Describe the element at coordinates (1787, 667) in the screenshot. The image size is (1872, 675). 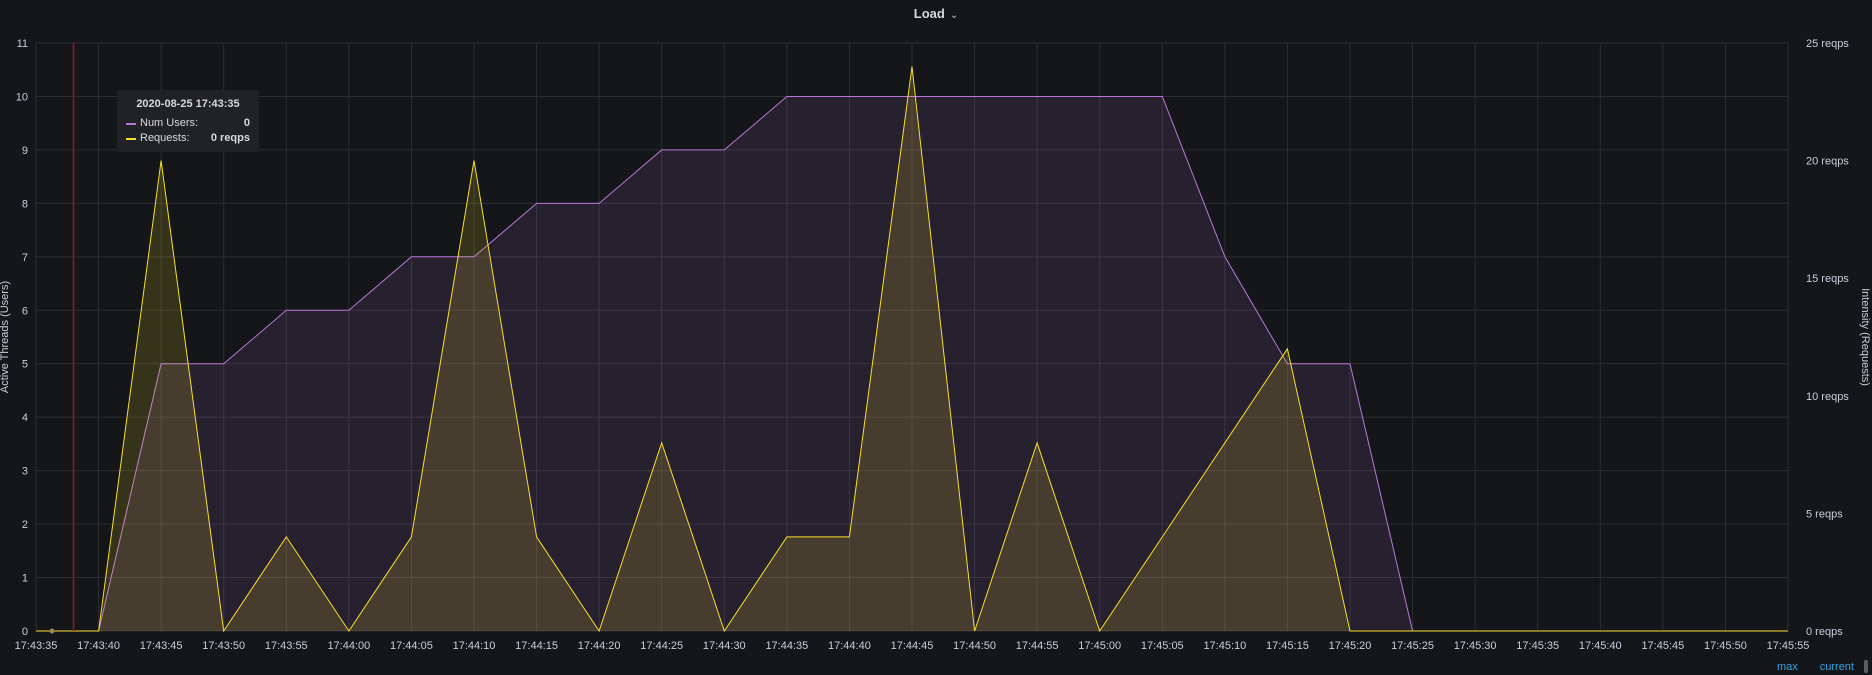
I see `legend-sort-max: max` at that location.